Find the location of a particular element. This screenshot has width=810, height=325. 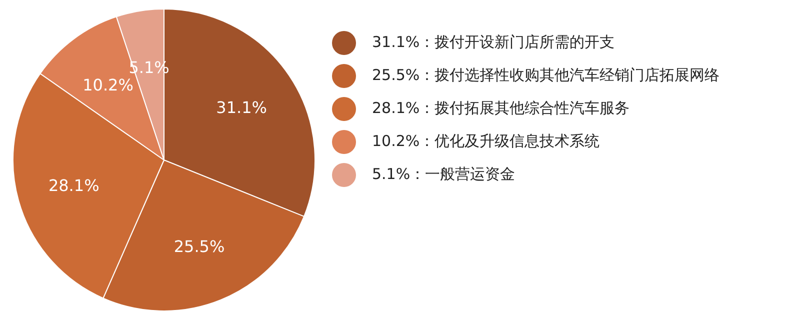

legend-label: 28.1%：拨付拓展其他综合性汽车服务 is located at coordinates (501, 108).